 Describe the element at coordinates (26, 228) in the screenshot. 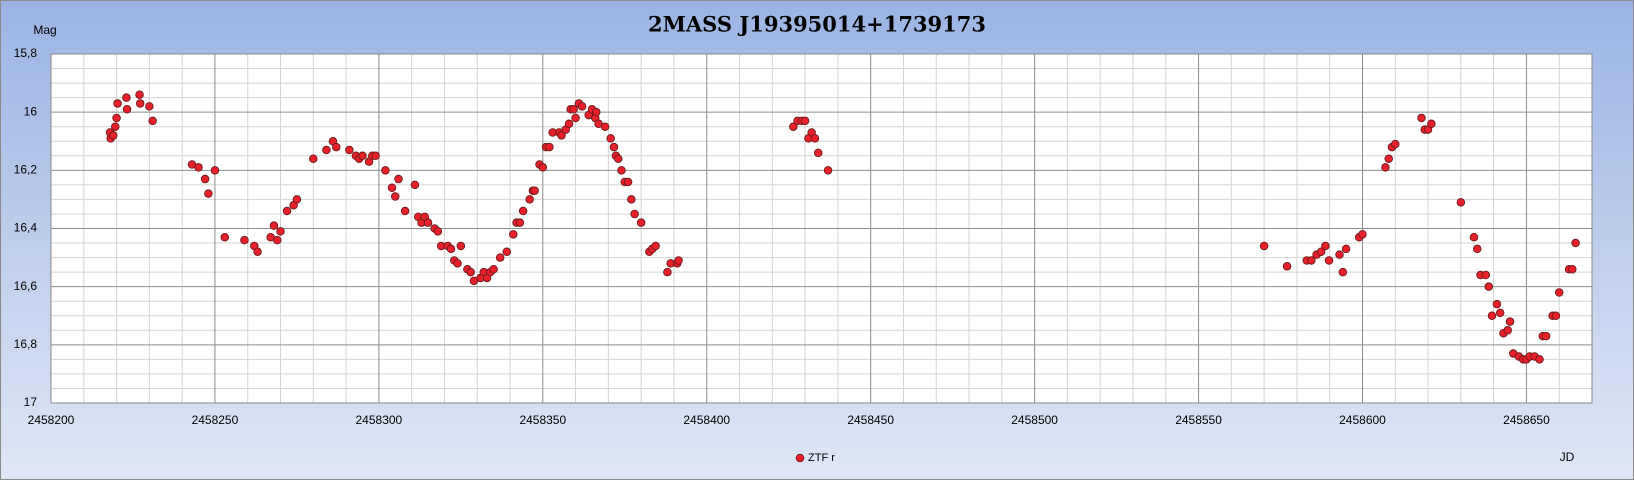

I see `y-tick-label: 16,4` at that location.